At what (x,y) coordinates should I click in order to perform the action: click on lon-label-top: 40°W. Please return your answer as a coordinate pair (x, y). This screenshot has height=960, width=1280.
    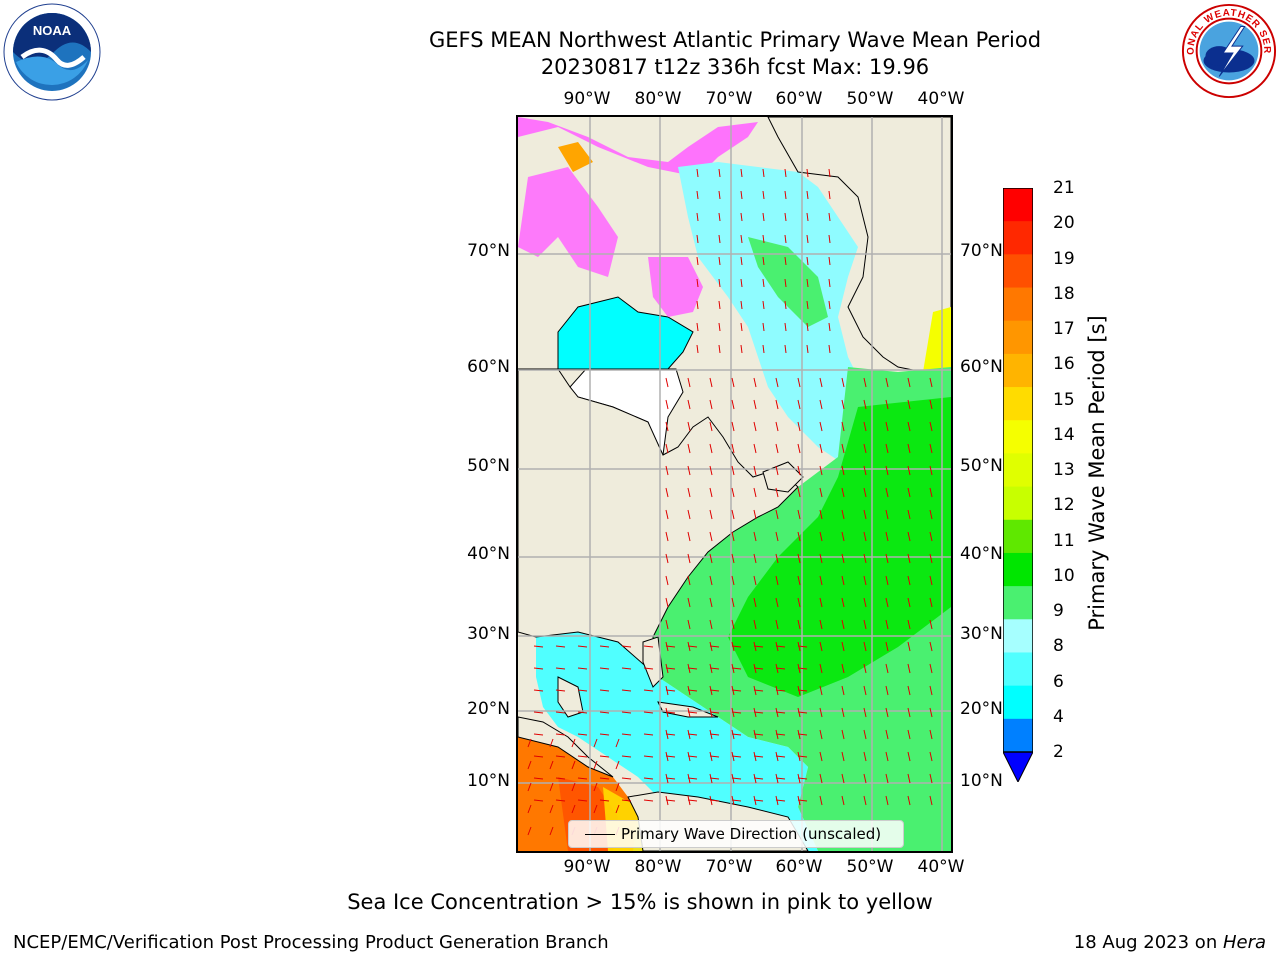
    Looking at the image, I should click on (941, 99).